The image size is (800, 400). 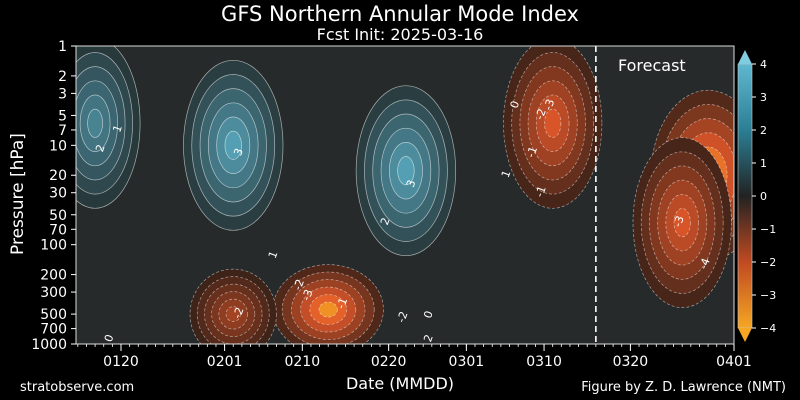 I want to click on contour-label-16: 1, so click(x=273, y=254).